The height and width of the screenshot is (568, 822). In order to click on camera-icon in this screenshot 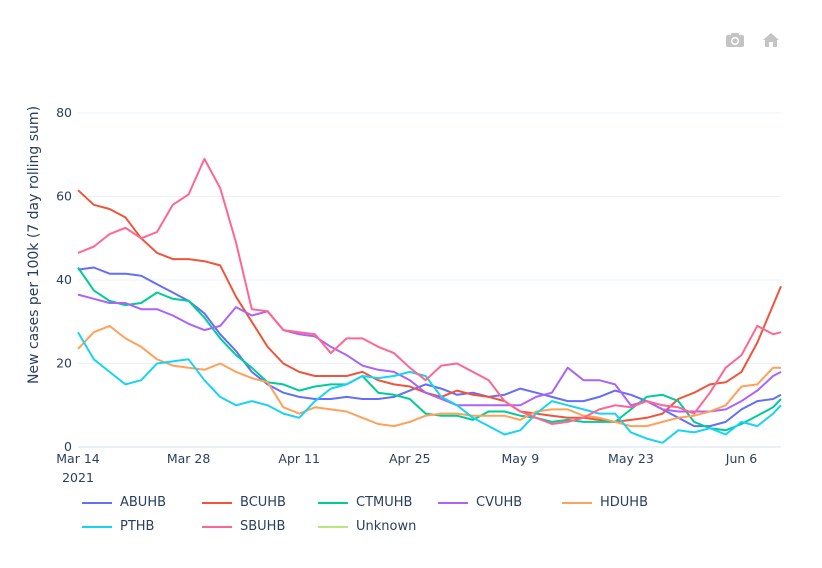, I will do `click(735, 40)`.